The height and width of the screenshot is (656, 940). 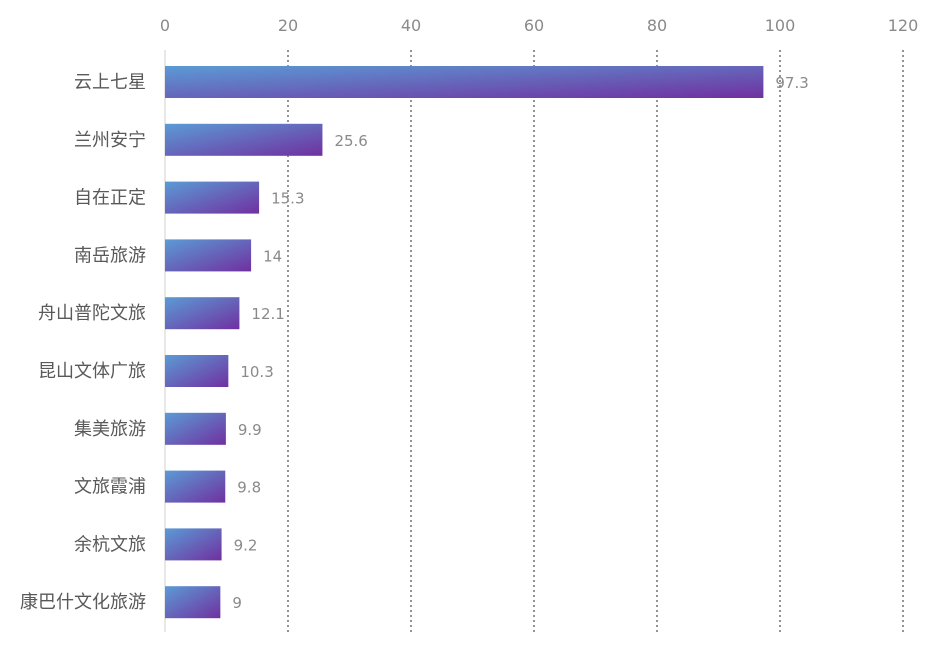 I want to click on category-label: 兰州安宁, so click(x=110, y=140).